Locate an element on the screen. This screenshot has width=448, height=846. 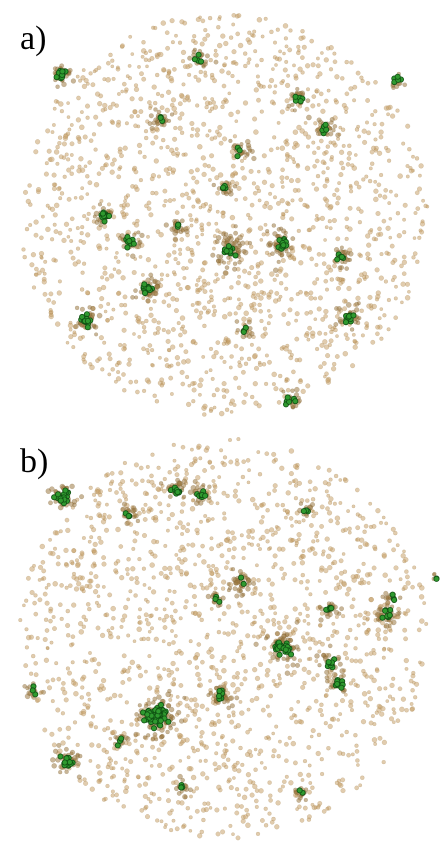
panel-label-a: a) is located at coordinates (33, 38).